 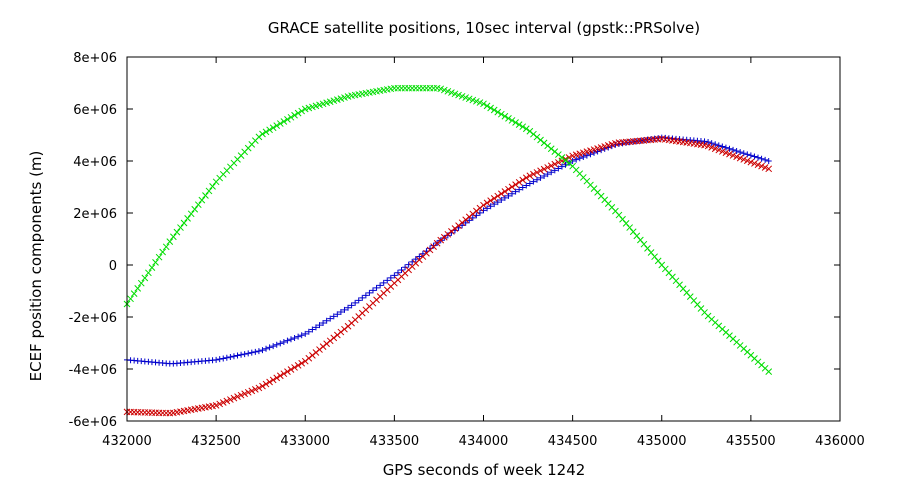 What do you see at coordinates (751, 441) in the screenshot?
I see `x-tick-label: 435500` at bounding box center [751, 441].